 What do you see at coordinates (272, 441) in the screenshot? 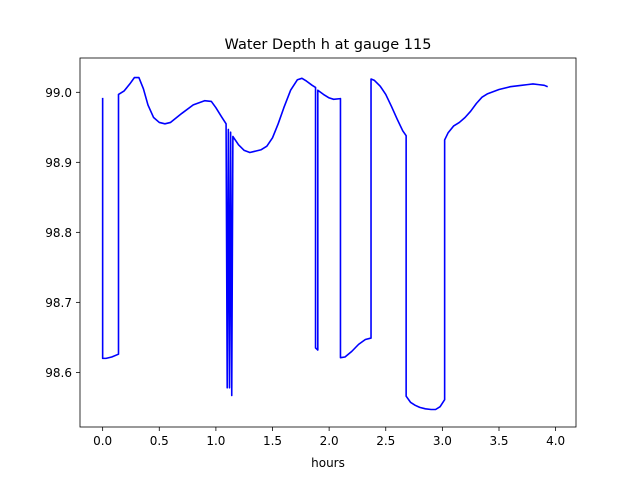
I see `x-tick-label: 1.5` at bounding box center [272, 441].